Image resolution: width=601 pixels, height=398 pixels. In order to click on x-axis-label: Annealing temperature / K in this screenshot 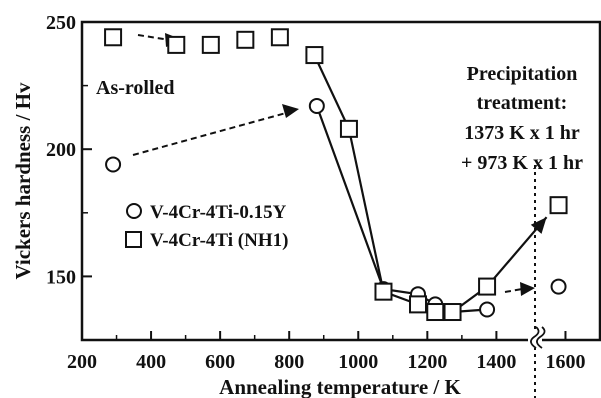, I will do `click(340, 386)`.